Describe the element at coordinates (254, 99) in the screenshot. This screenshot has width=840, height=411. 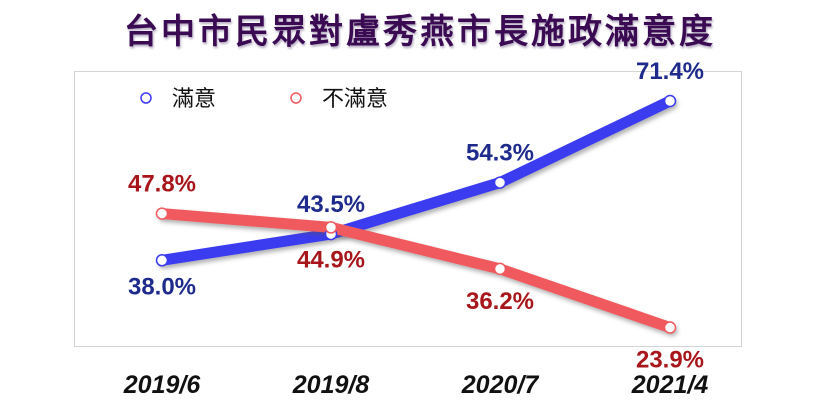
I see `legend: 滿意 不滿意` at that location.